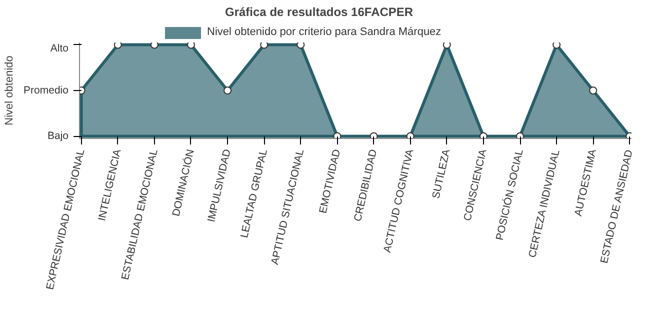  Describe the element at coordinates (59, 48) in the screenshot. I see `text: Alto` at that location.